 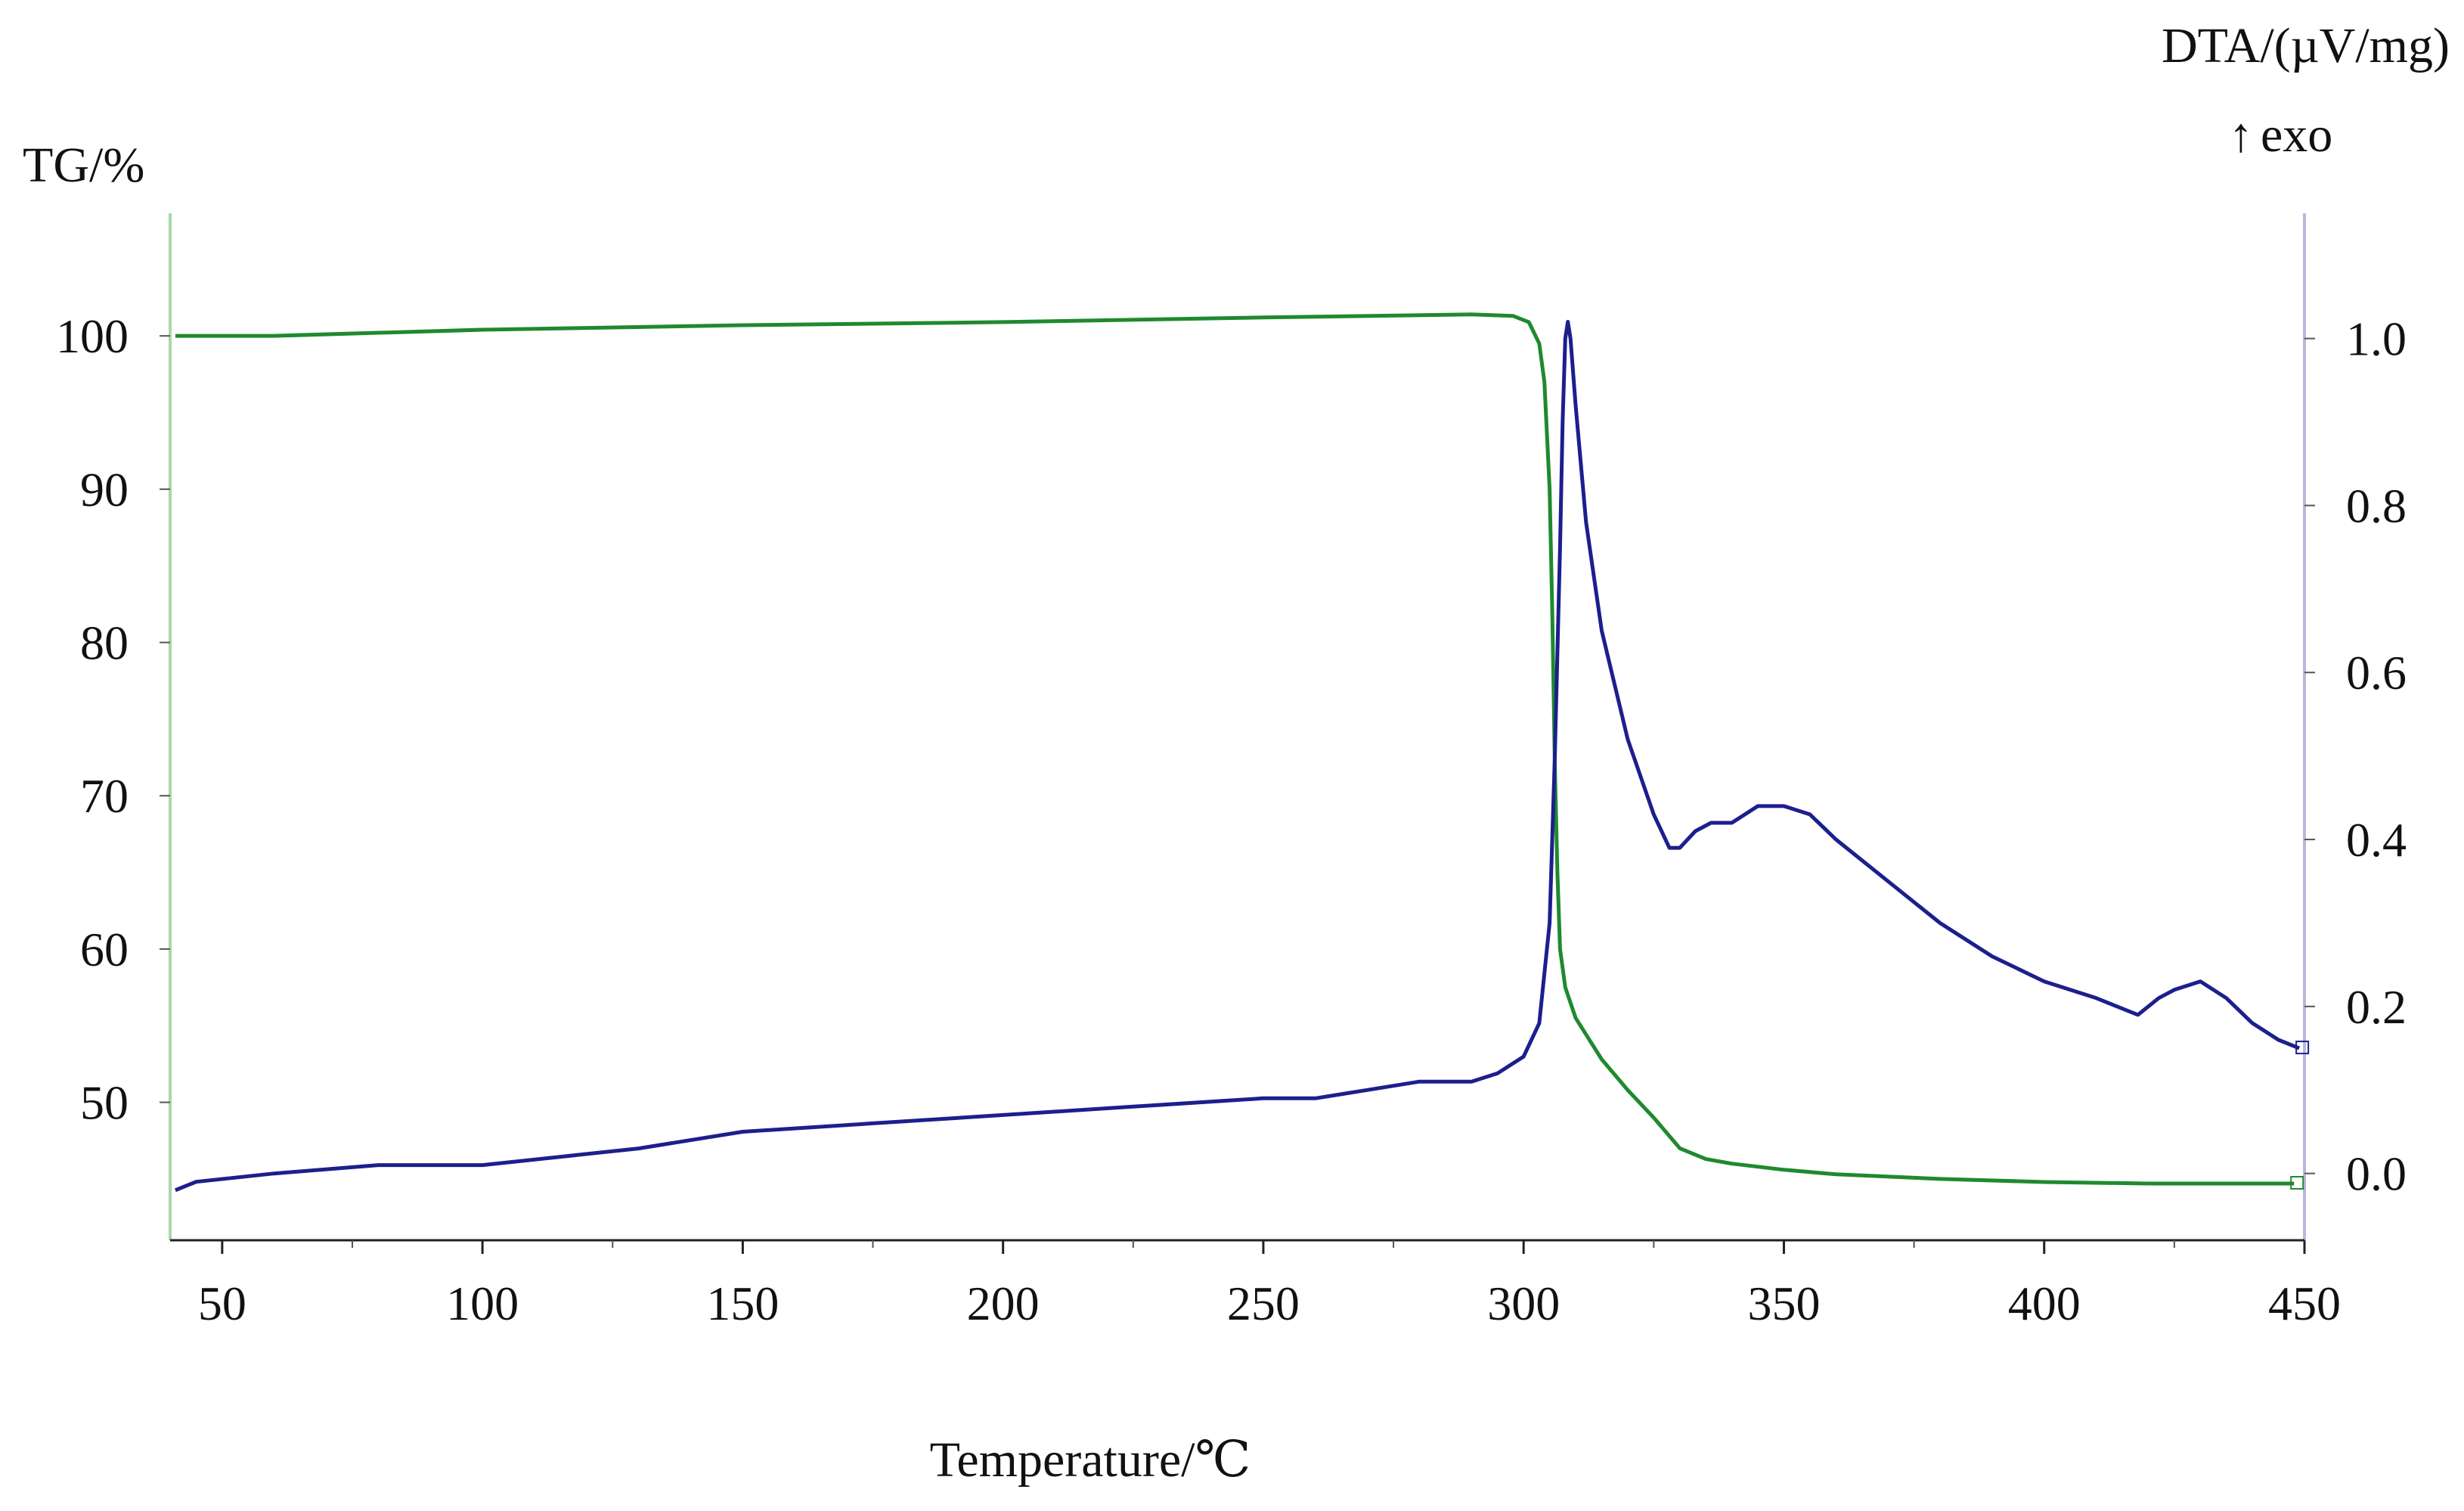 What do you see at coordinates (482, 1304) in the screenshot?
I see `x-tick-label-100: 100` at bounding box center [482, 1304].